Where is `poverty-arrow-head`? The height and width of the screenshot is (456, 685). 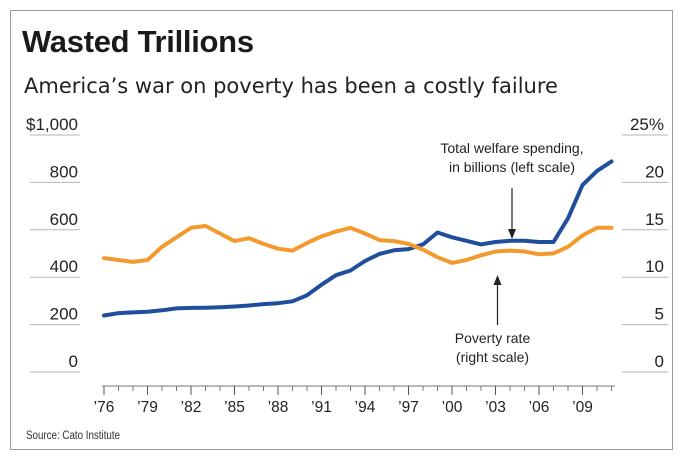
poverty-arrow-head is located at coordinates (497, 280).